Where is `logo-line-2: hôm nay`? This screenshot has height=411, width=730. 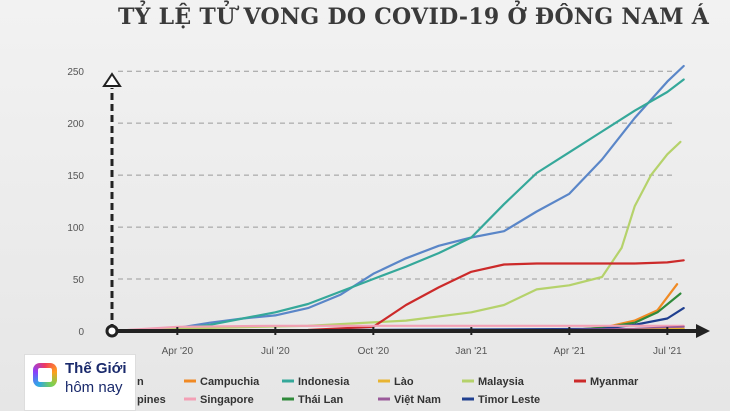 logo-line-2: hôm nay is located at coordinates (94, 387).